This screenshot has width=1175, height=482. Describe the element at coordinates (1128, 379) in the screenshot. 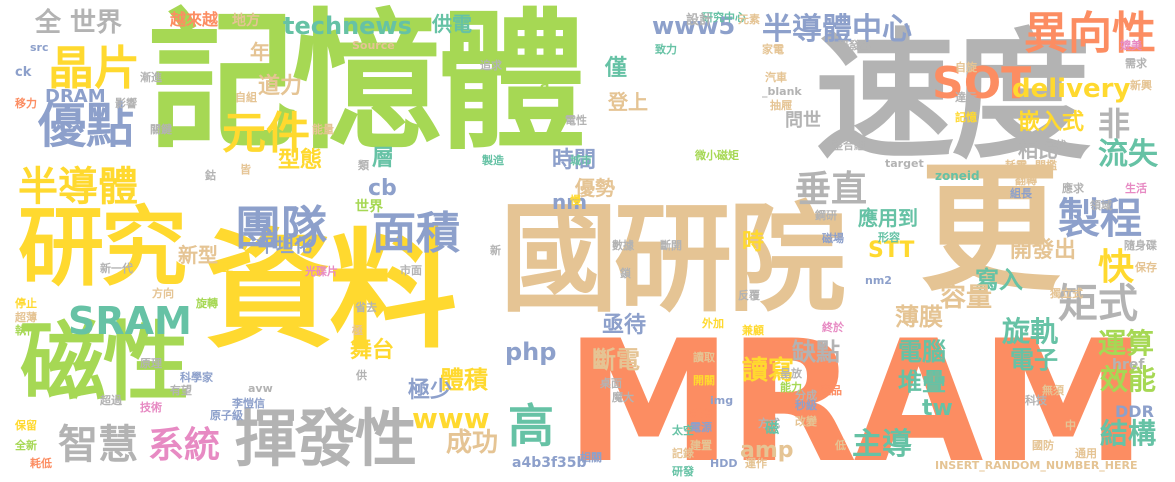

I see `word-efficiency: 效能` at that location.